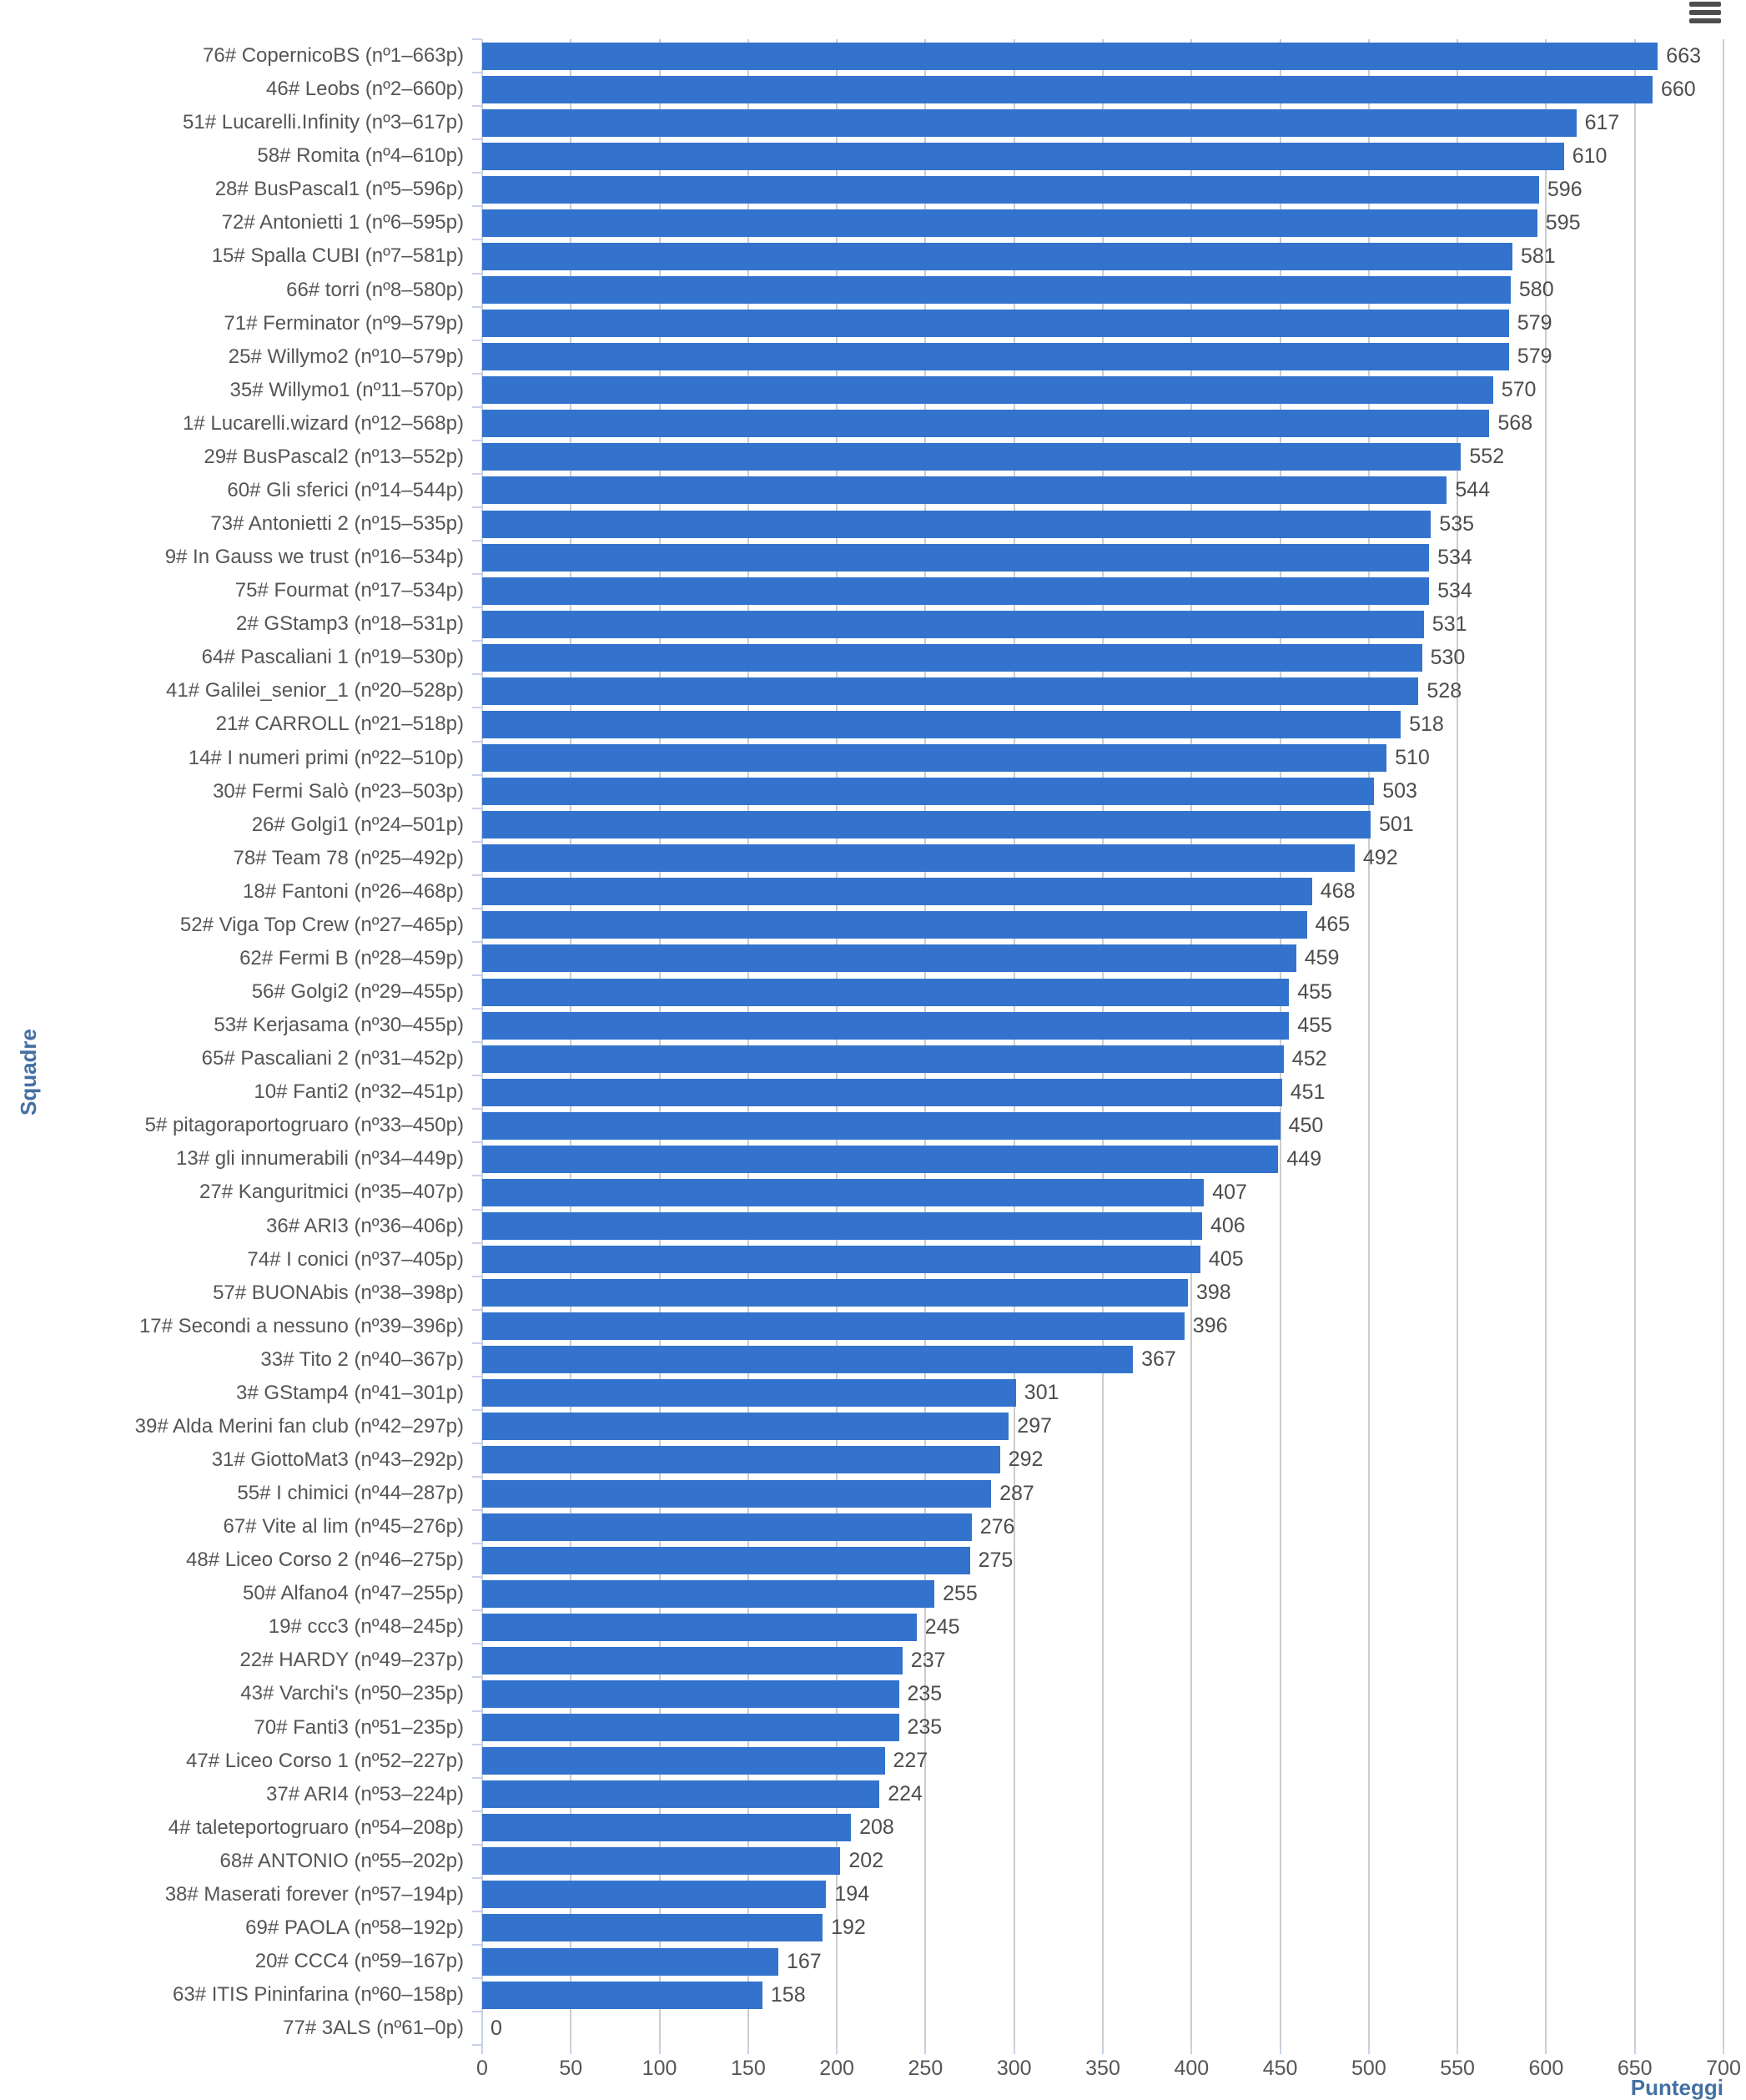 The width and height of the screenshot is (1746, 2100). I want to click on value-label: 208, so click(876, 1828).